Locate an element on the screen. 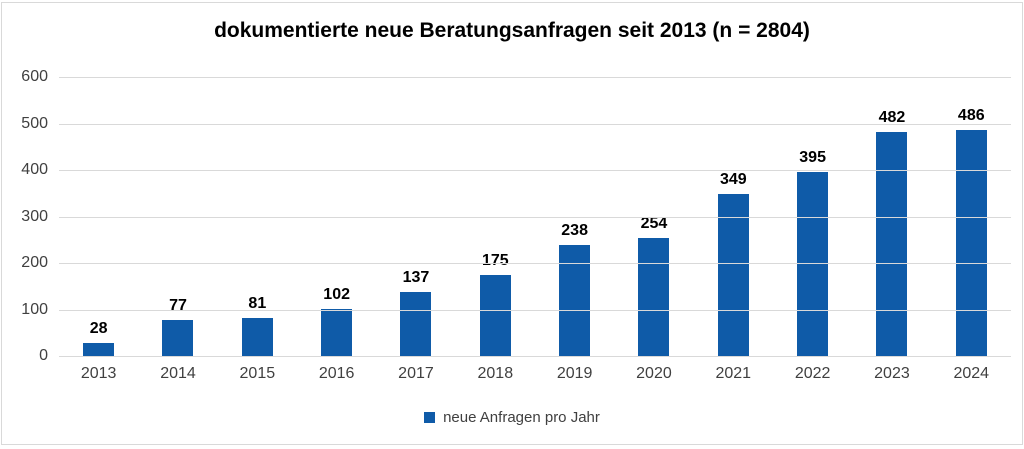  x-tick-label-2014: 2014 is located at coordinates (178, 373).